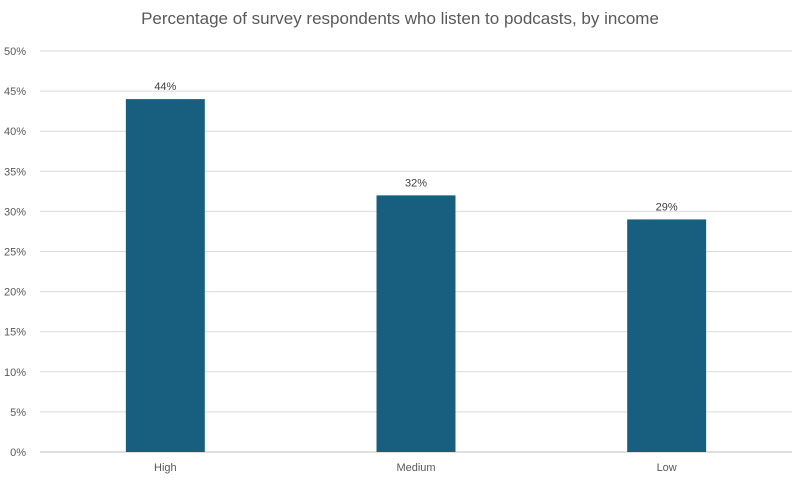 The height and width of the screenshot is (481, 800). I want to click on y-axis-tick-labels: 0% 5% 10% 15% 20% 25% 30% 35% 40% 45% 50%, so click(15, 252).